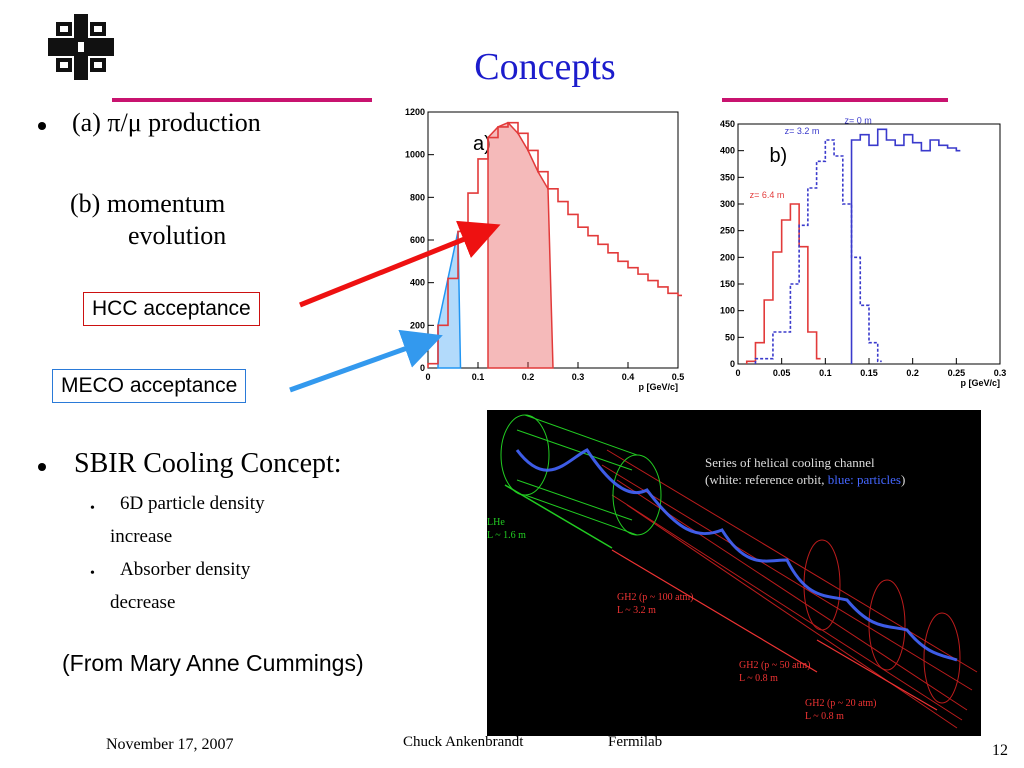 The image size is (1024, 768). Describe the element at coordinates (636, 610) in the screenshot. I see `segment-gh2-100-length: L ~ 3.2 m` at that location.